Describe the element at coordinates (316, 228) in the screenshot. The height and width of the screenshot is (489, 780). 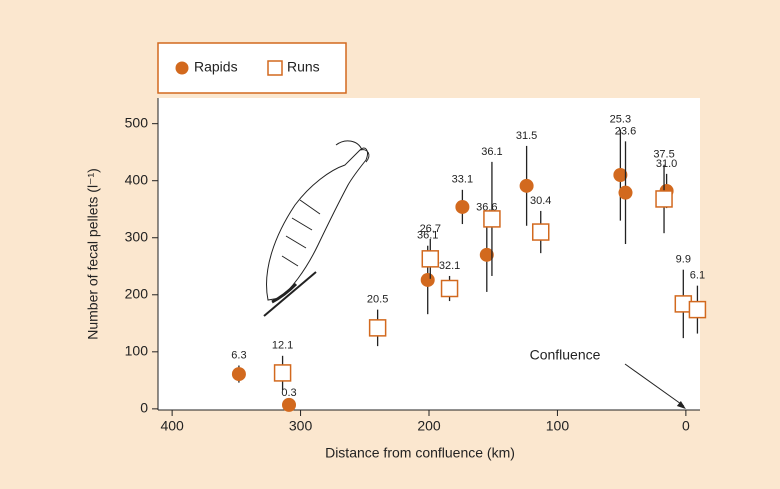
I see `insect-drawing` at that location.